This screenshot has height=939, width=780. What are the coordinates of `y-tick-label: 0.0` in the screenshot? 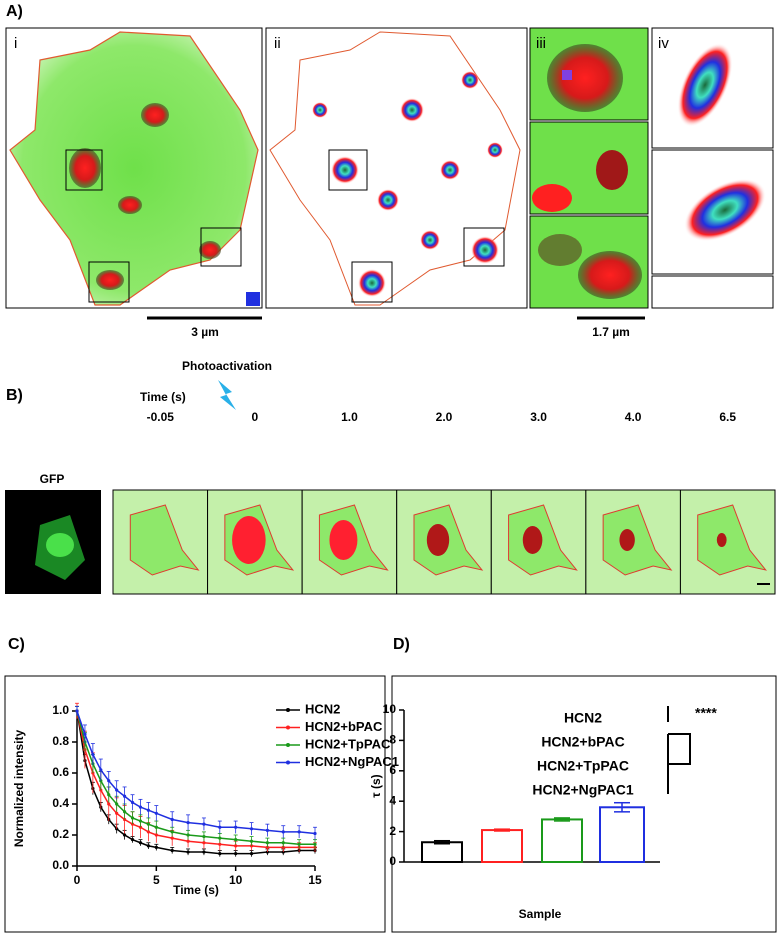 It's located at (60, 865).